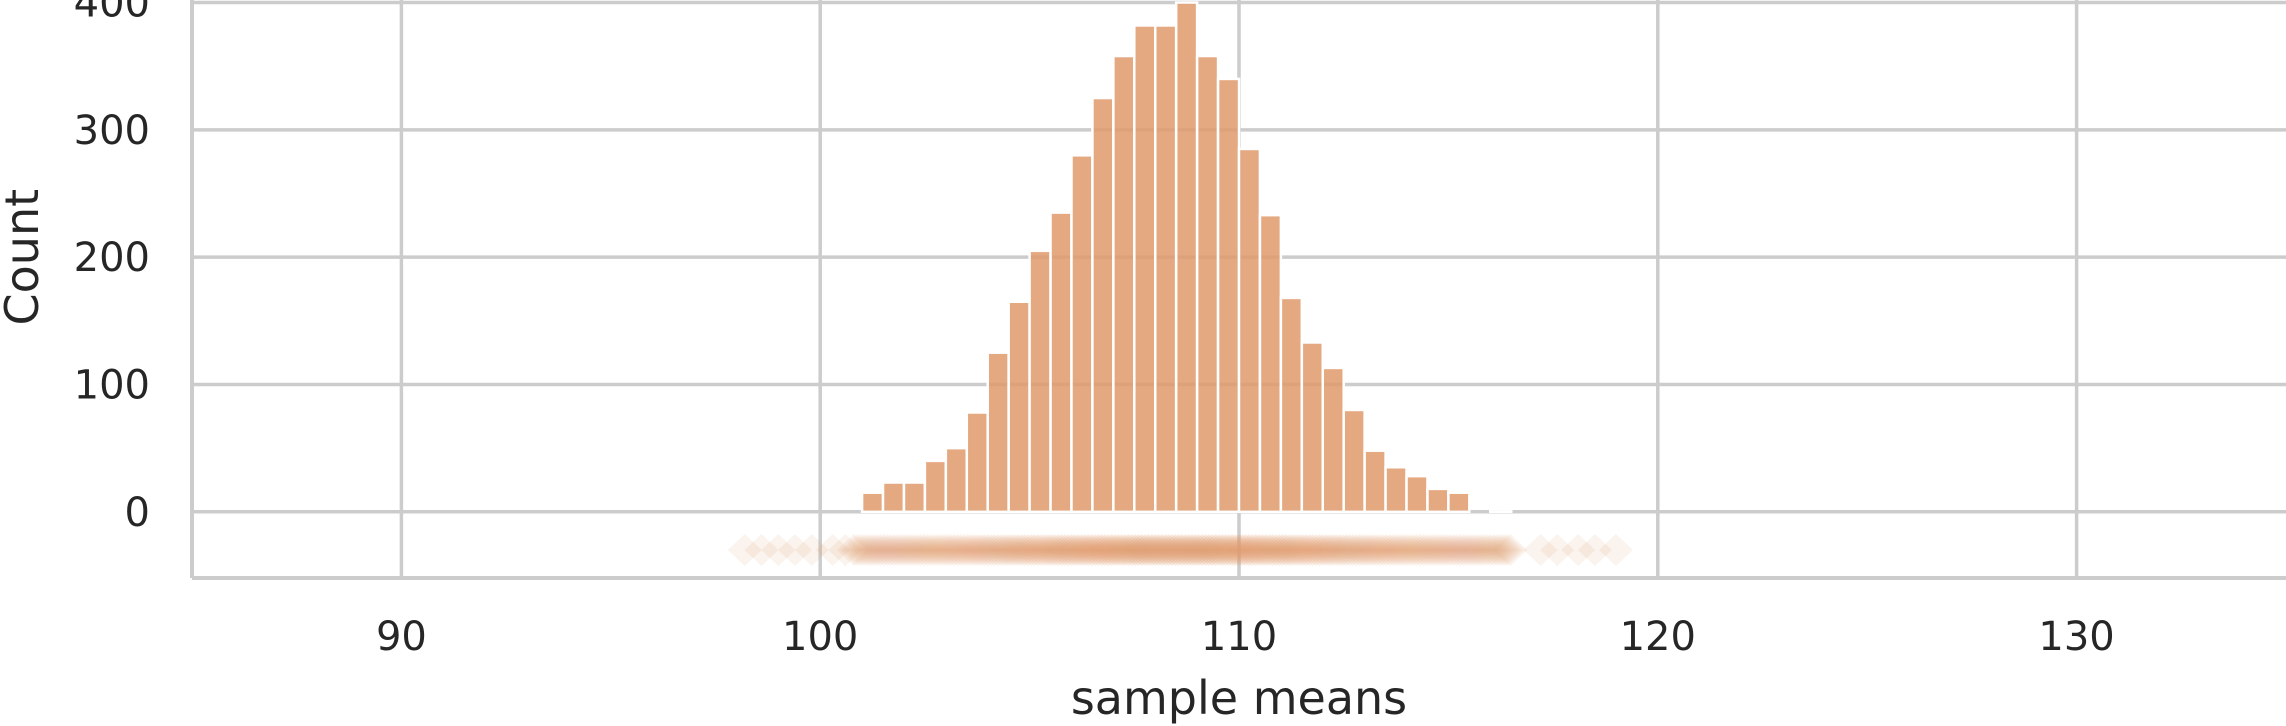  I want to click on x-tick-label: 100, so click(820, 637).